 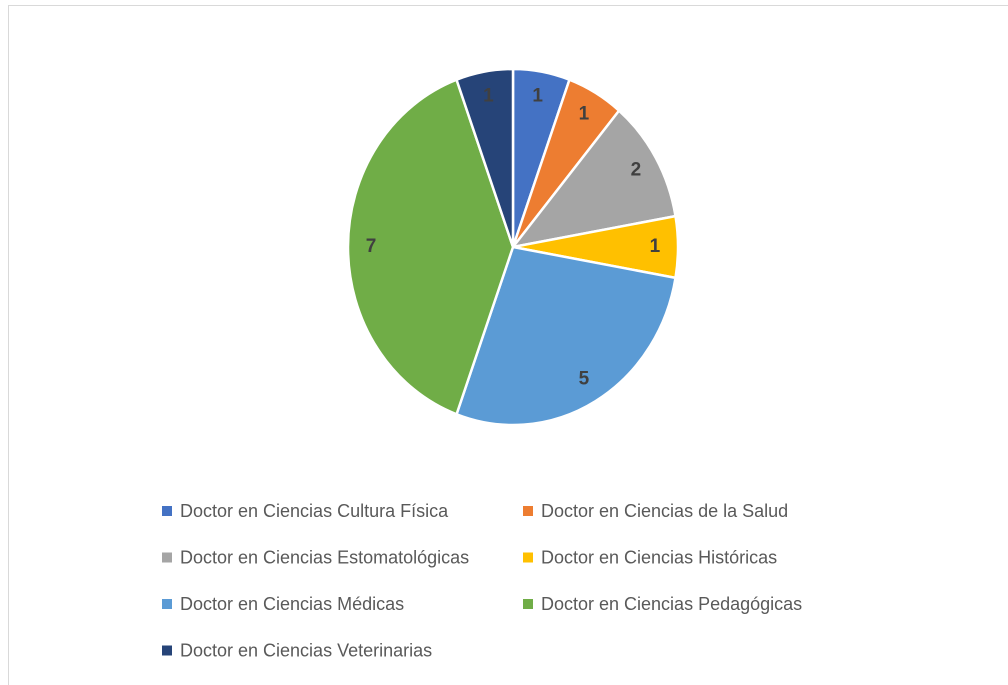 I want to click on legend-label: Doctor en Ciencias Pedagógicas, so click(x=671, y=604).